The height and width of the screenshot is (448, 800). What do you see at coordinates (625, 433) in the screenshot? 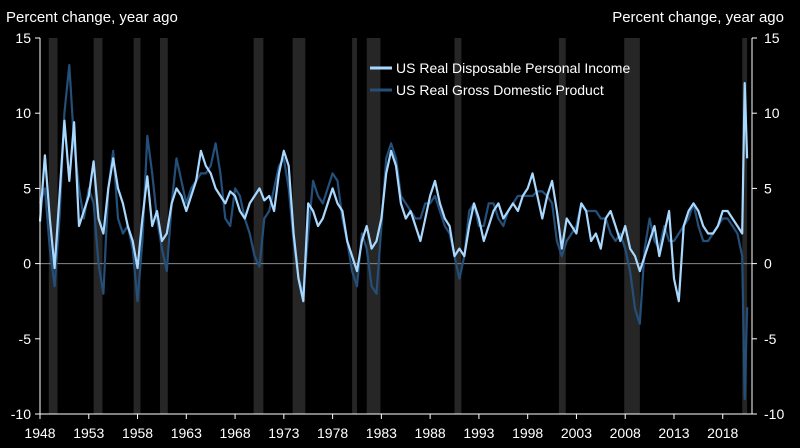
I see `x-tick-label: 2008` at bounding box center [625, 433].